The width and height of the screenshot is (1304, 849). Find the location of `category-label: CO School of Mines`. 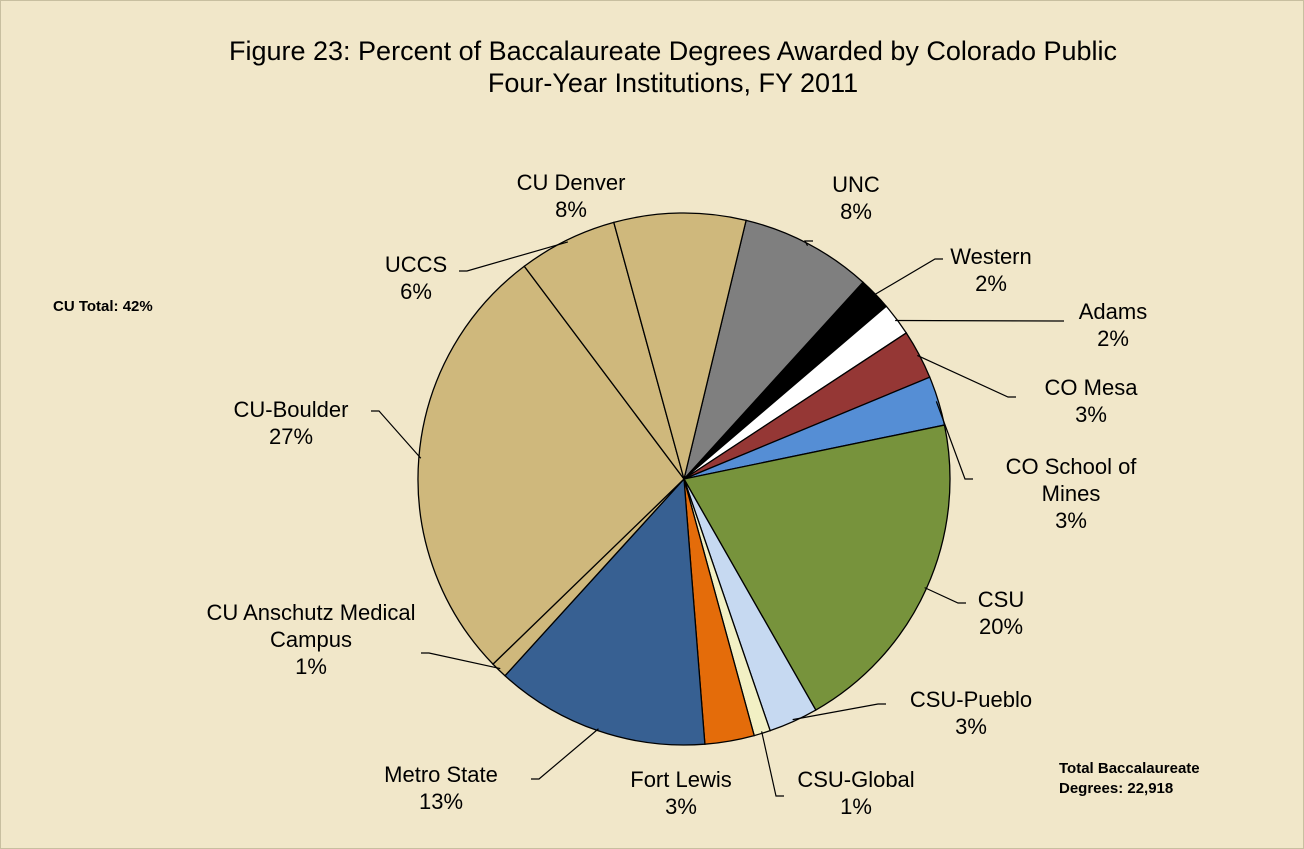

category-label: CO School of Mines is located at coordinates (1071, 480).